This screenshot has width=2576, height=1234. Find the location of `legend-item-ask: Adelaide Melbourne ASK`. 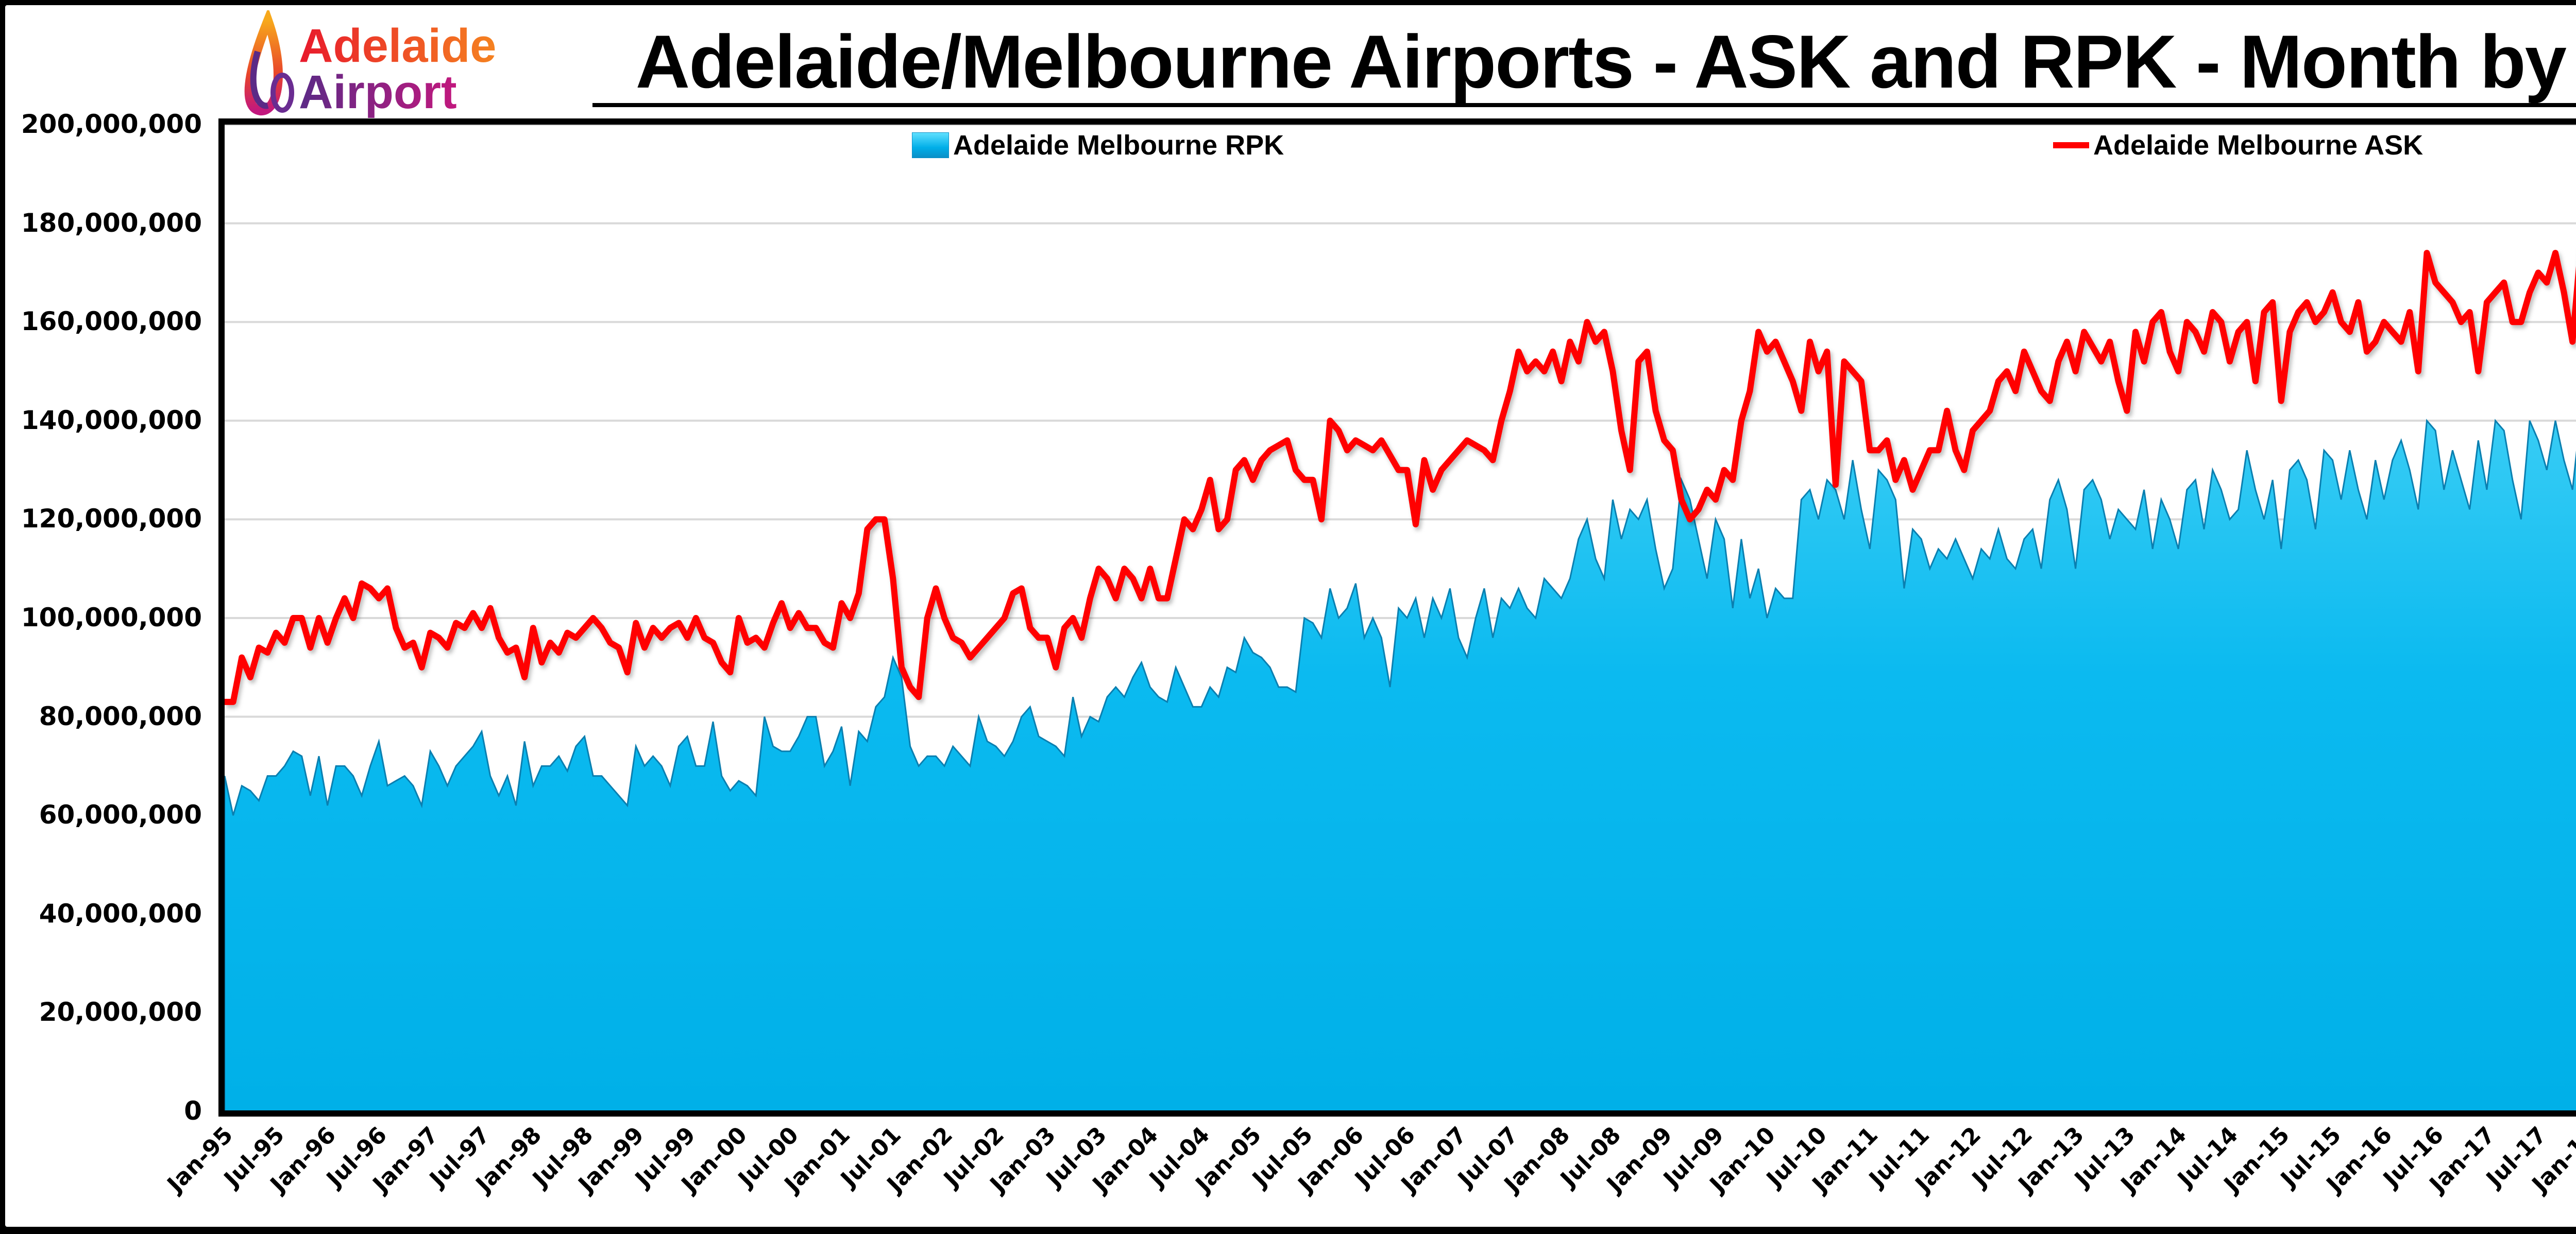

legend-item-ask: Adelaide Melbourne ASK is located at coordinates (2238, 146).